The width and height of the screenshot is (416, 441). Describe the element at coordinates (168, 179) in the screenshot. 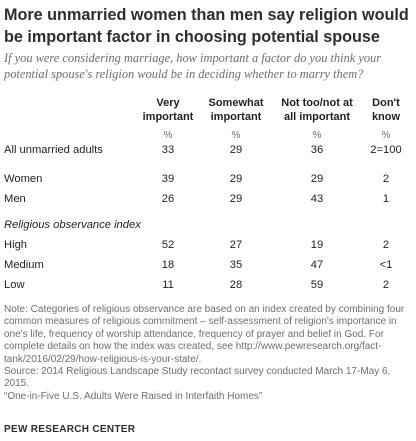

I see `table-cell: 39` at that location.